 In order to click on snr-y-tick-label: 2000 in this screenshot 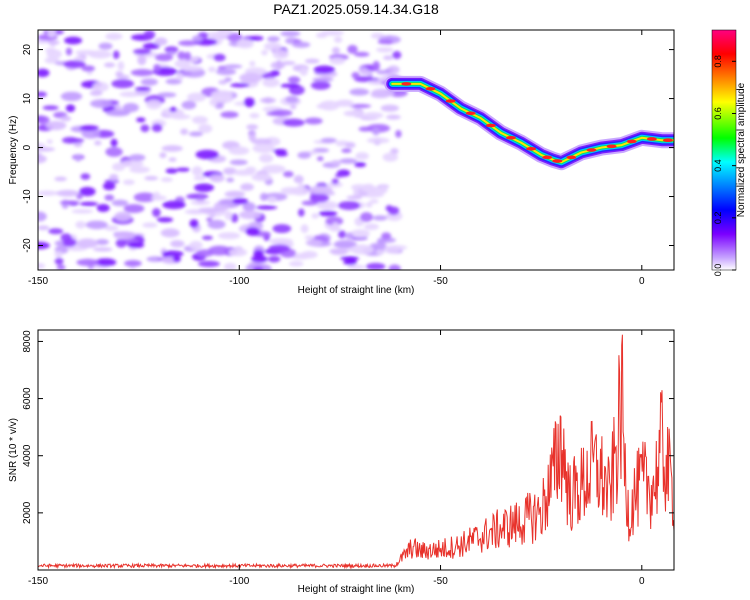, I will do `click(27, 512)`.